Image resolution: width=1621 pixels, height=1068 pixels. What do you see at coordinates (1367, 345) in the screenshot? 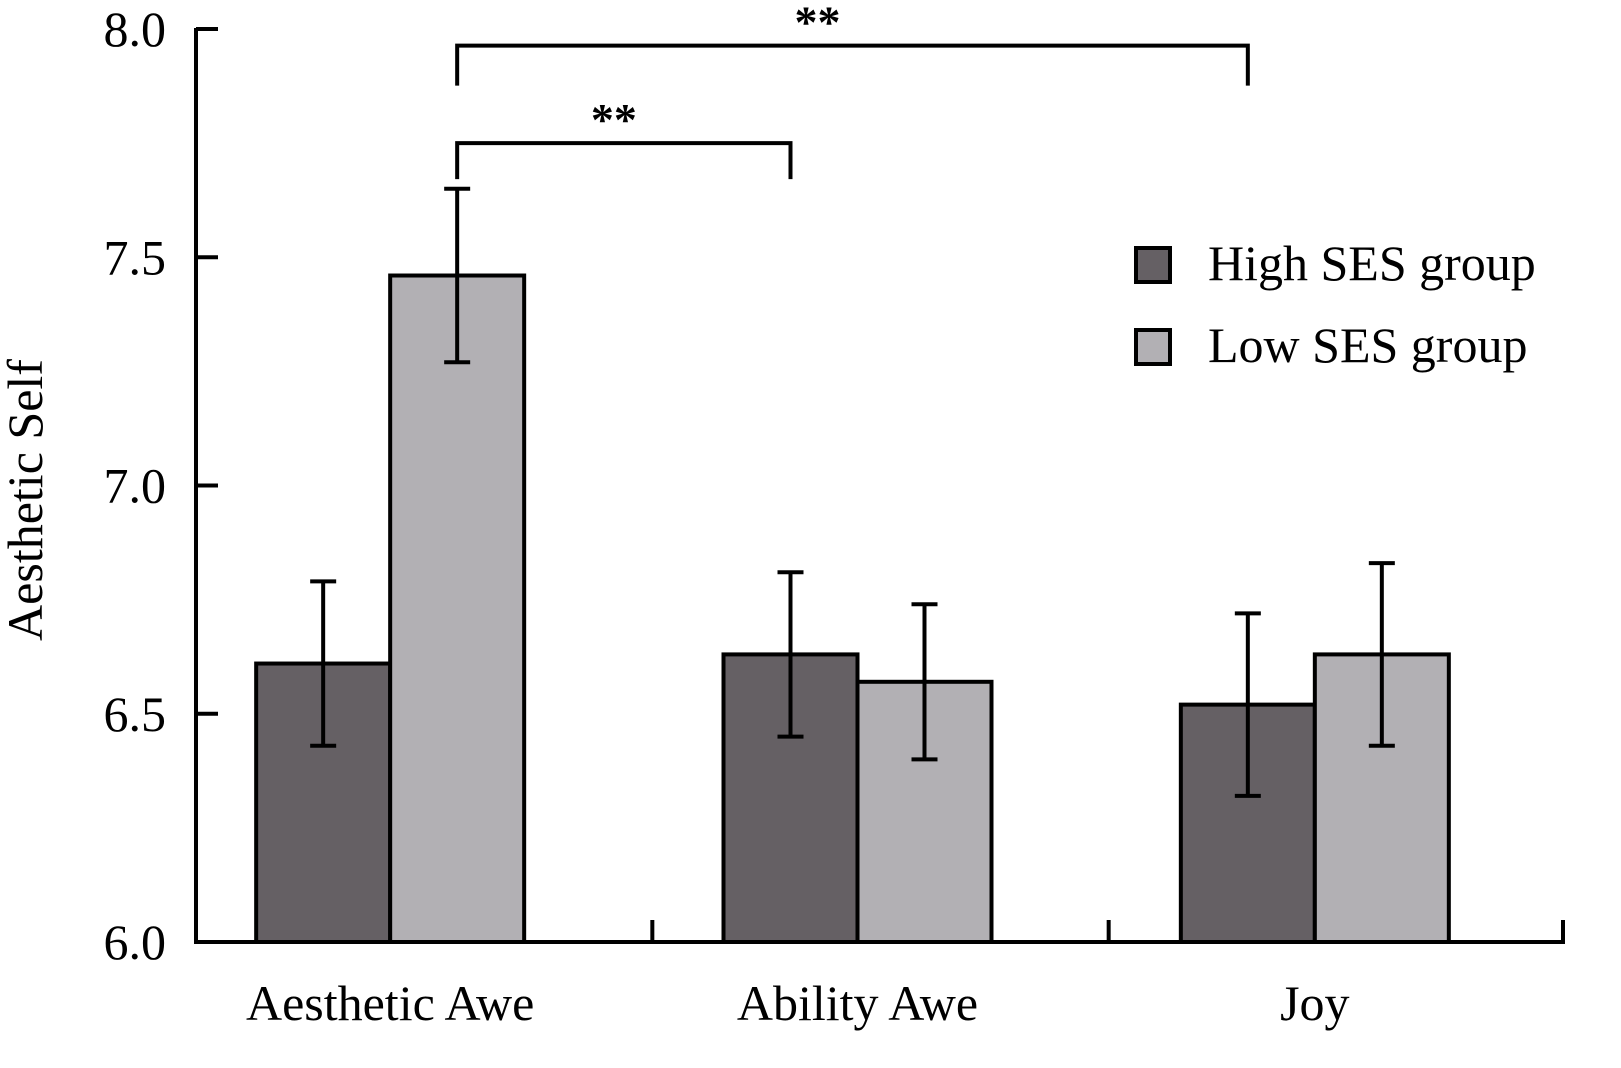
I see `legend-label: Low SES group` at bounding box center [1367, 345].